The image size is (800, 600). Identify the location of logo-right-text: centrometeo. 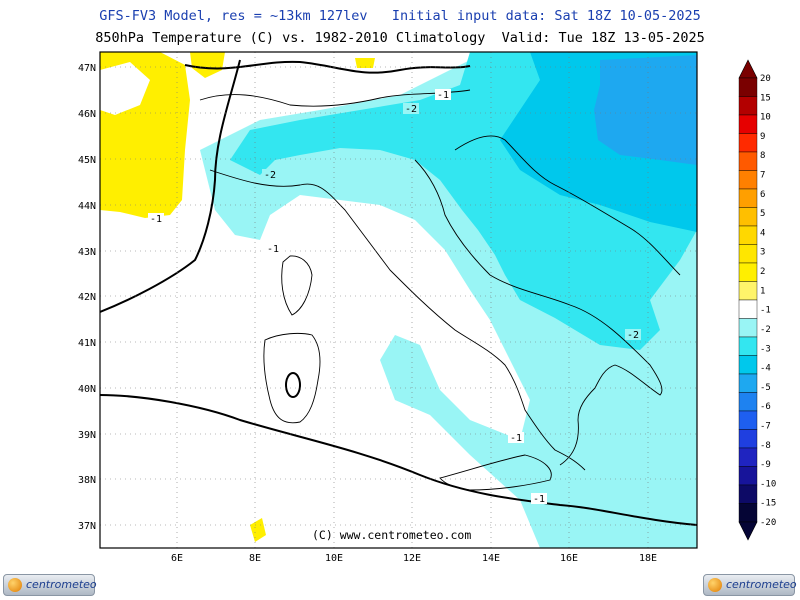
(761, 584).